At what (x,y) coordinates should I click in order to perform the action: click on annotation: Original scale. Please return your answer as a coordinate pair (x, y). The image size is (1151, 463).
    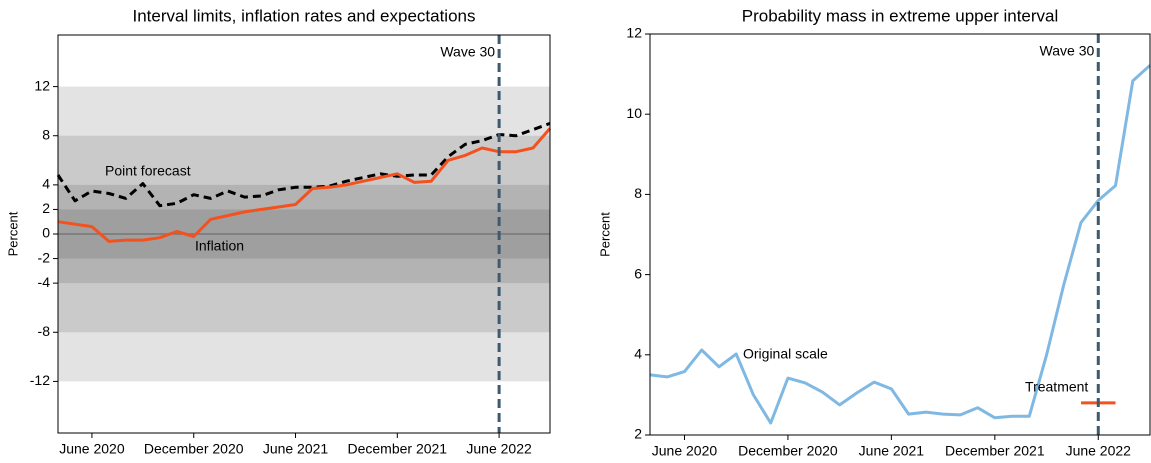
    Looking at the image, I should click on (785, 354).